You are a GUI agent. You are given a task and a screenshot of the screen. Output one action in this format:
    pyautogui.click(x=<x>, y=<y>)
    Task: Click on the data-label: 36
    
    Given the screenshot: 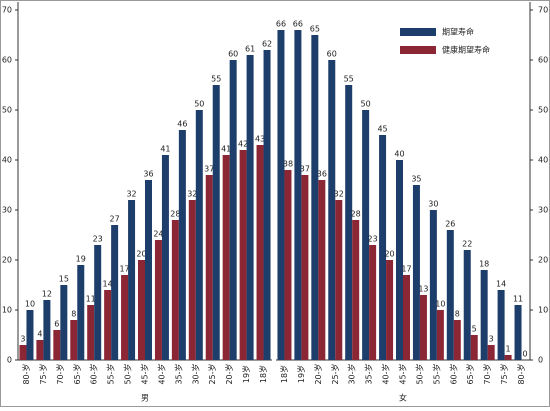 What is the action you would take?
    pyautogui.click(x=322, y=174)
    